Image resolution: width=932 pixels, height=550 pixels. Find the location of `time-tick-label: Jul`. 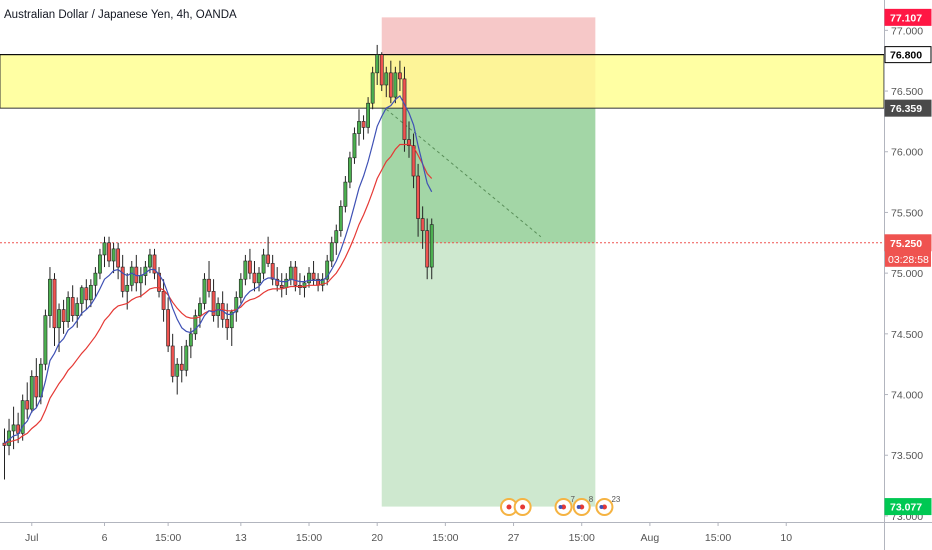

time-tick-label: Jul is located at coordinates (31, 538).